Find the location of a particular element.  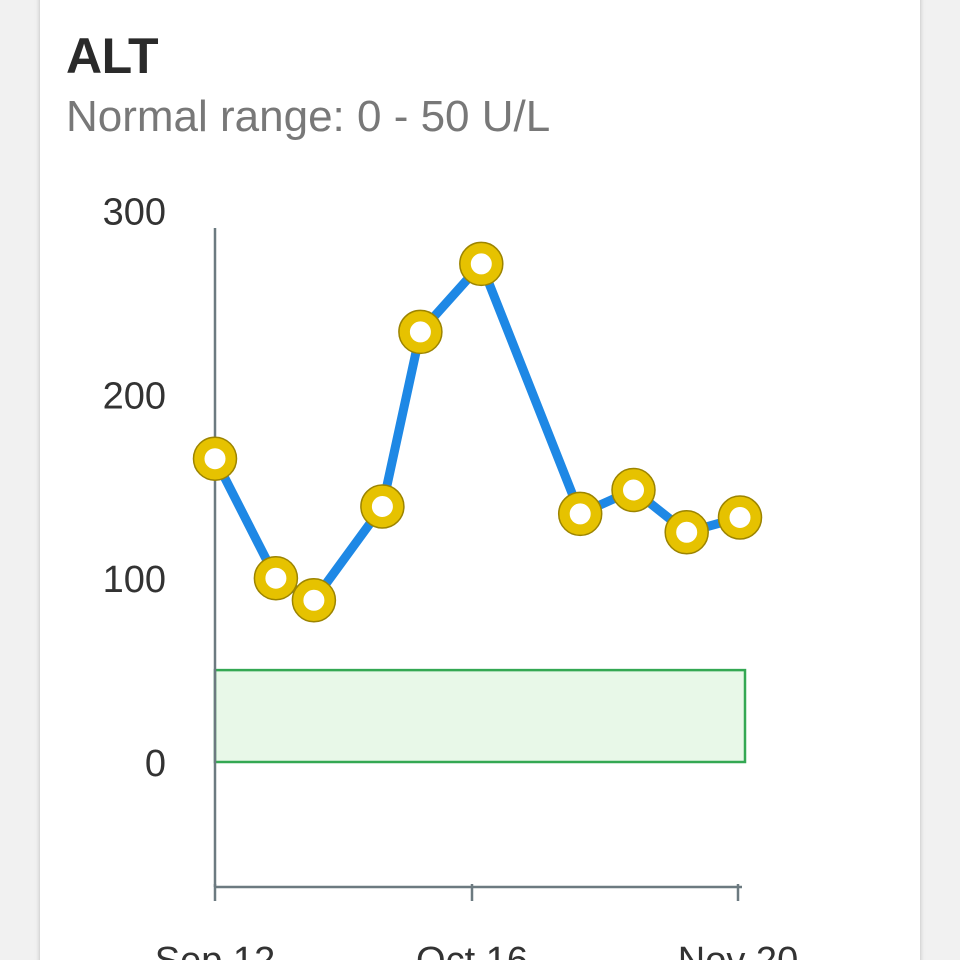

x-tick-label: Sep 12 is located at coordinates (215, 950).